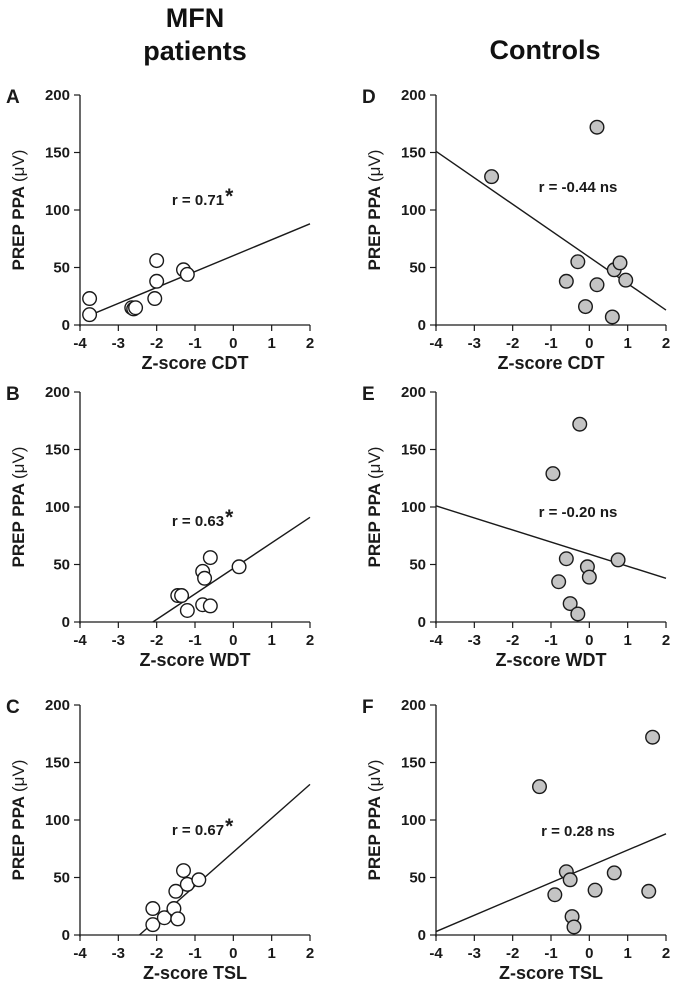 The width and height of the screenshot is (677, 993). What do you see at coordinates (578, 512) in the screenshot?
I see `correlation-annotation: r = -0.20 ns` at bounding box center [578, 512].